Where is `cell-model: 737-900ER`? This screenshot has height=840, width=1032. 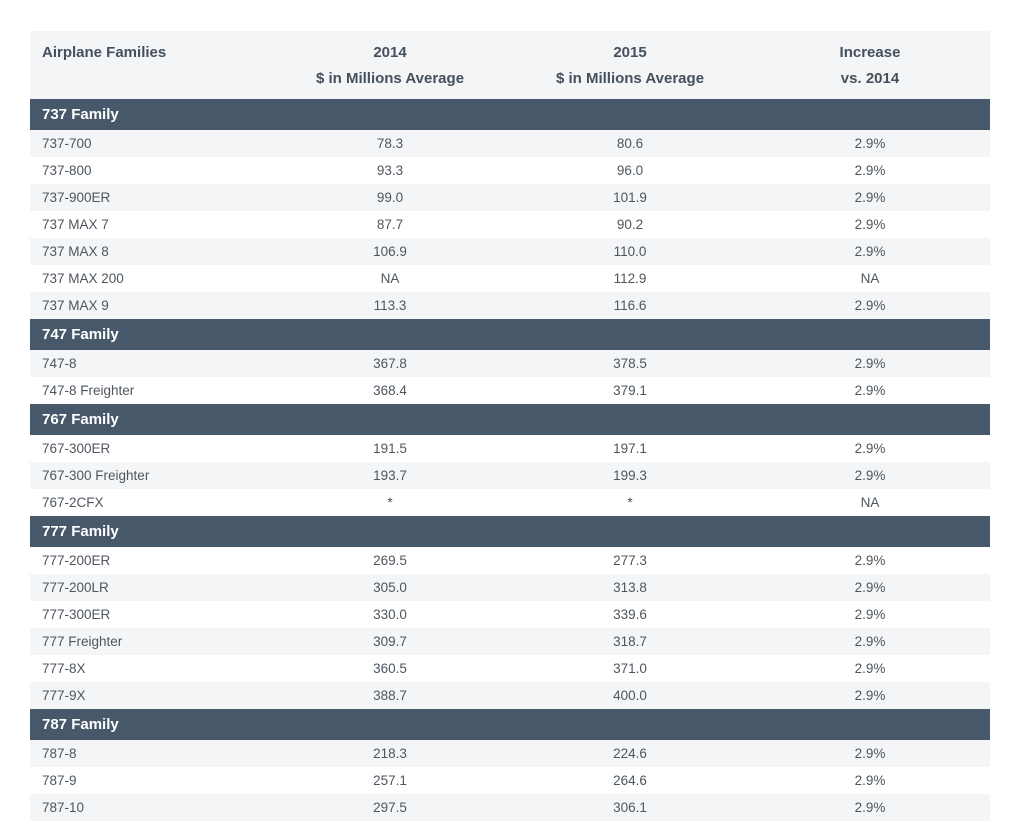 cell-model: 737-900ER is located at coordinates (150, 197).